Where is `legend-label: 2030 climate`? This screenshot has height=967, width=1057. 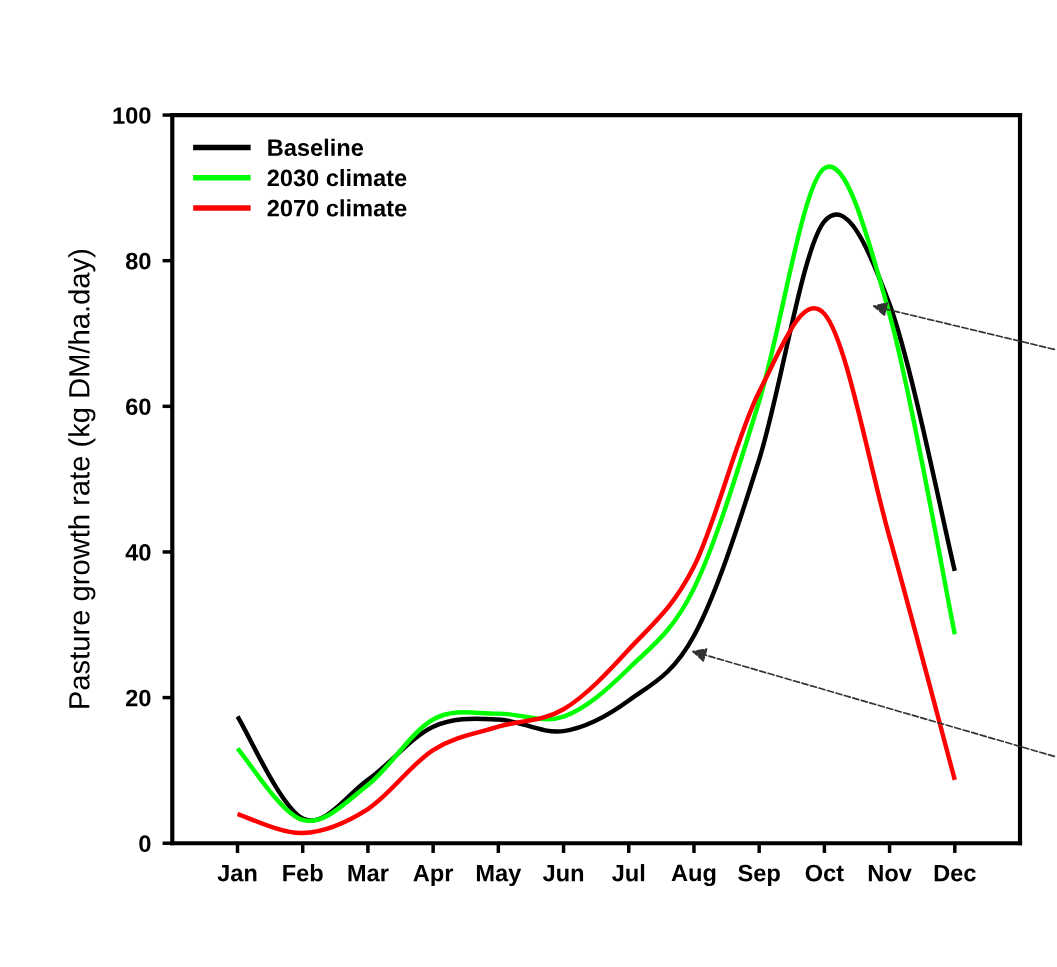 legend-label: 2030 climate is located at coordinates (337, 177).